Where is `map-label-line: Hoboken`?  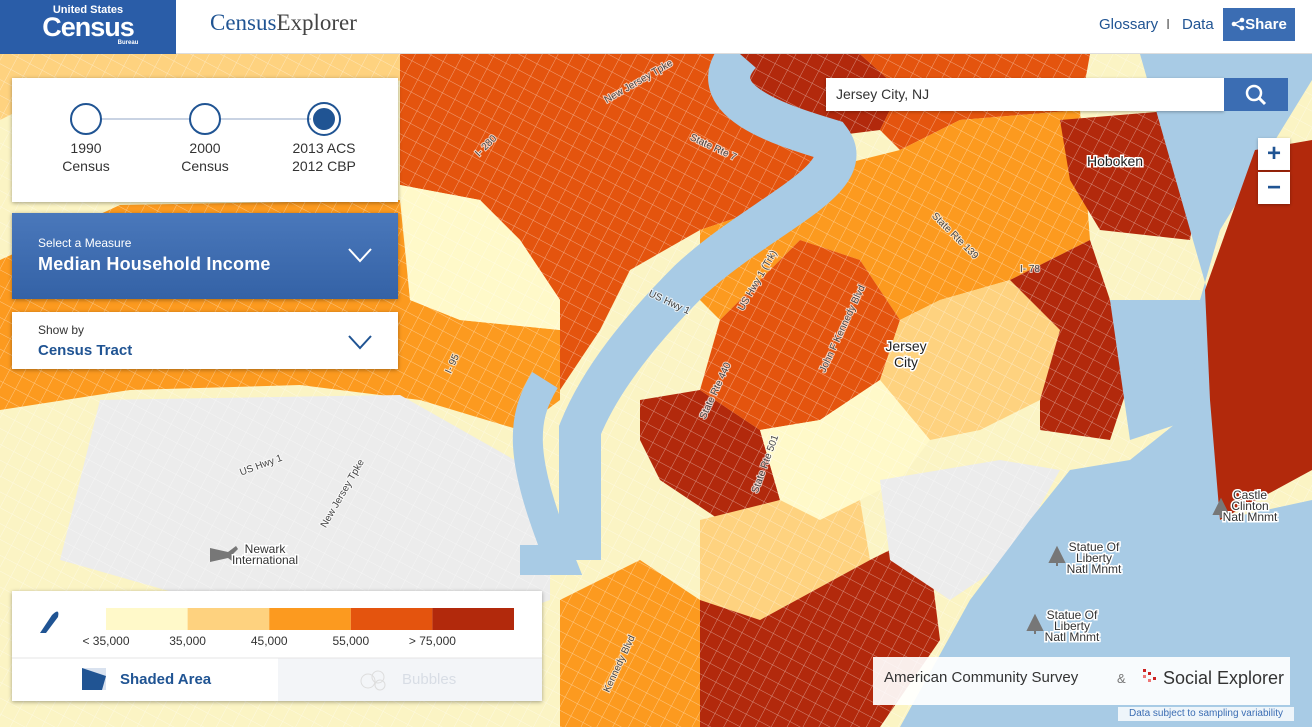 map-label-line: Hoboken is located at coordinates (1115, 161).